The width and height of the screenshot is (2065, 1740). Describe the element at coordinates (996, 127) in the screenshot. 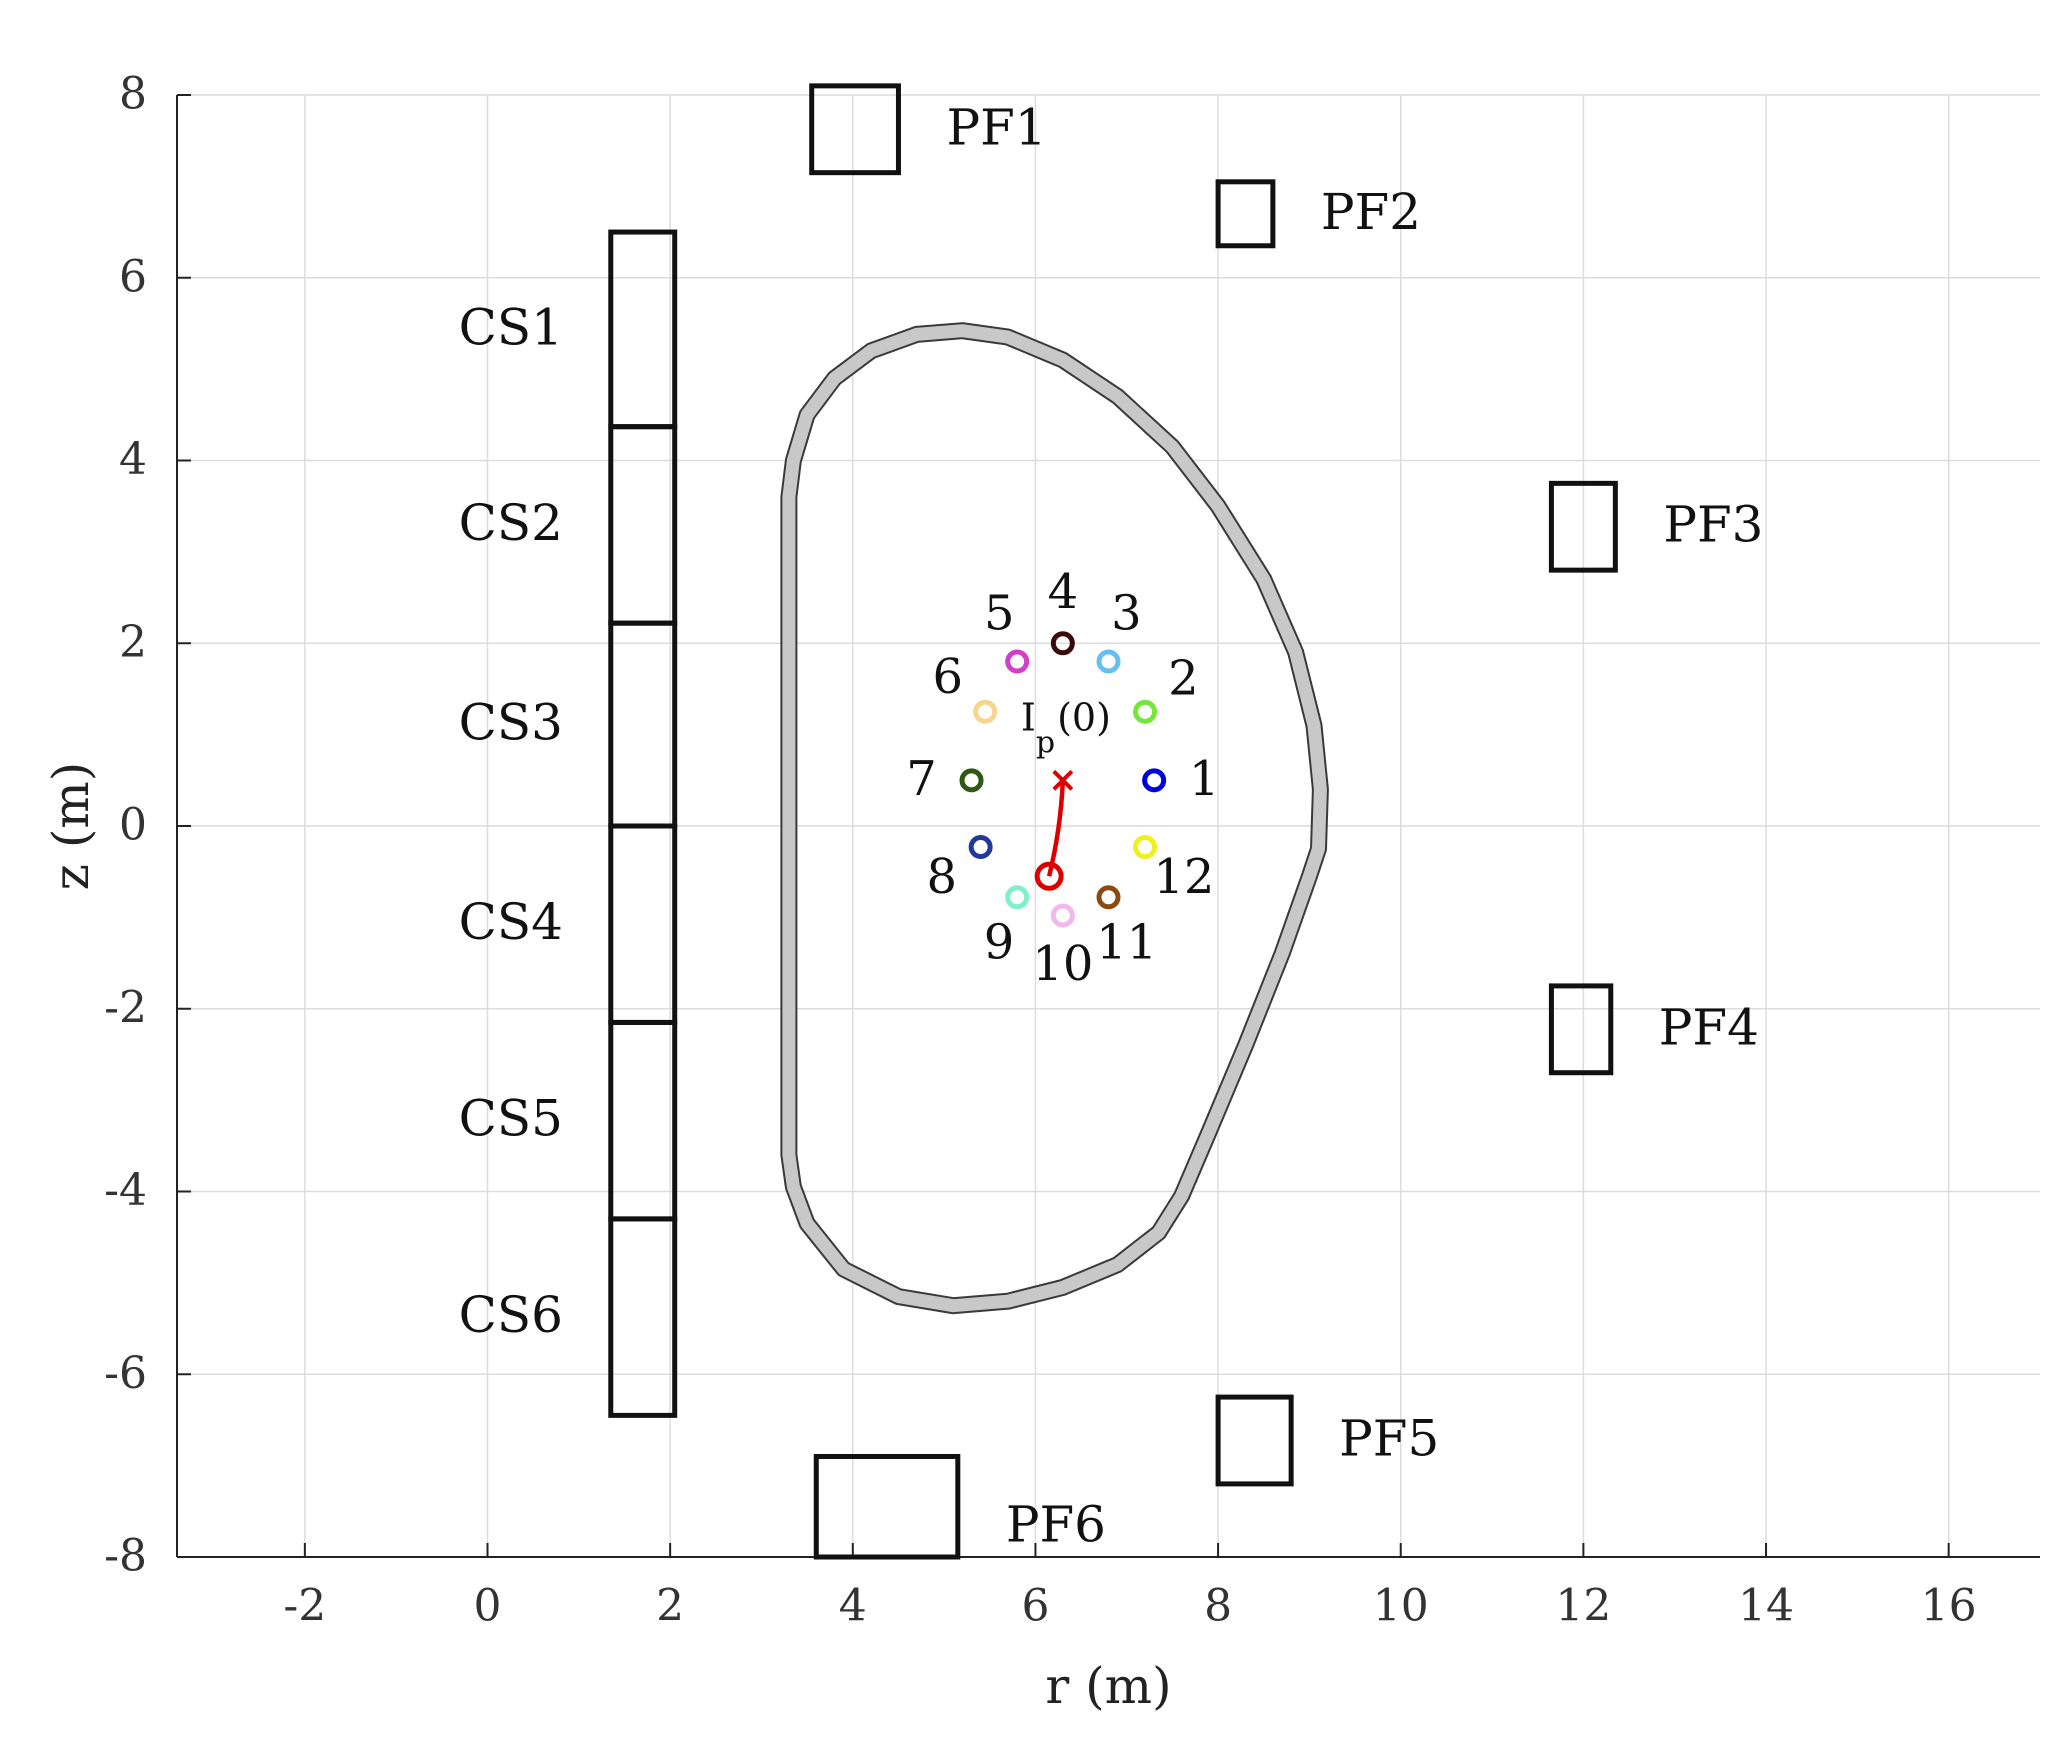

I see `coil-label-pf1: PF1` at that location.